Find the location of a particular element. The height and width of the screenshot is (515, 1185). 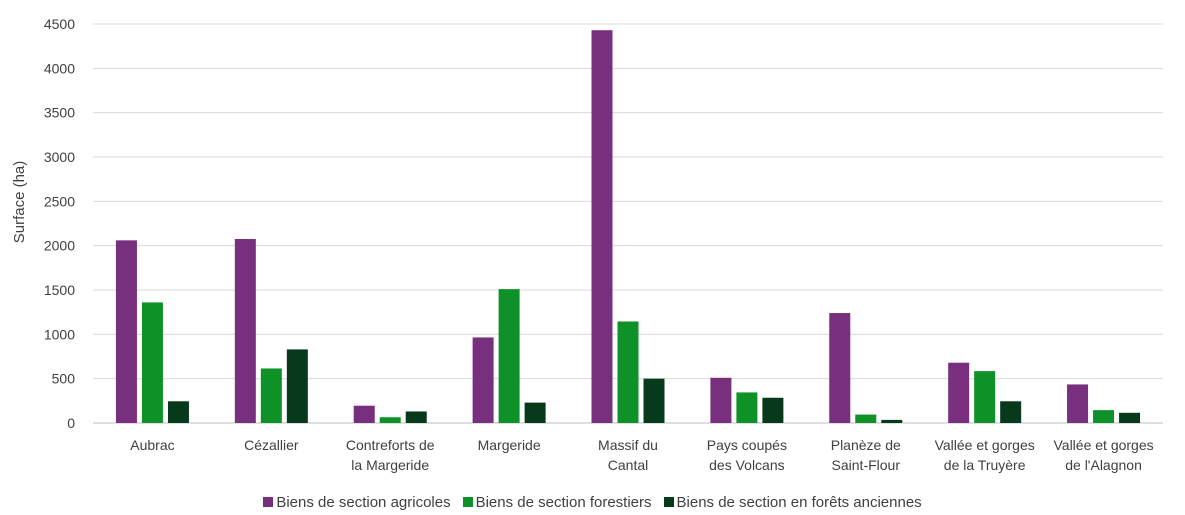

legend-item: Biens de section agricoles is located at coordinates (357, 502).